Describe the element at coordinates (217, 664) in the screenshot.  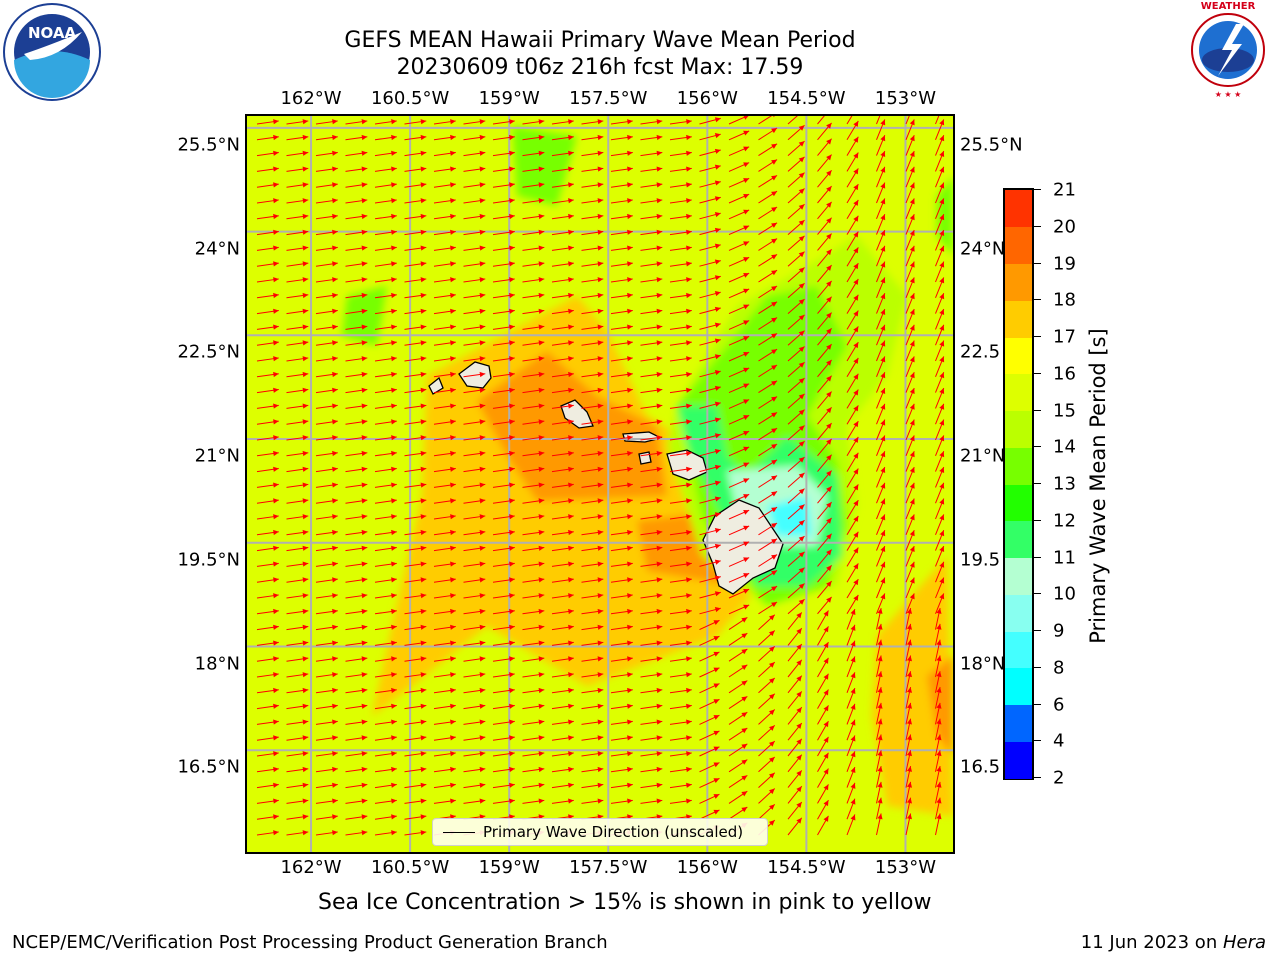
I see `lat-tick-left: 18°N` at that location.